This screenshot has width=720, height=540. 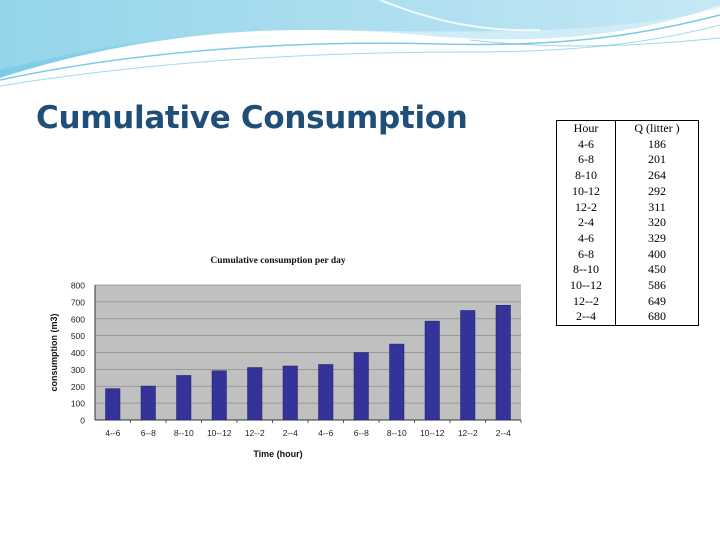 What do you see at coordinates (657, 223) in the screenshot?
I see `quantity-cell: 320` at bounding box center [657, 223].